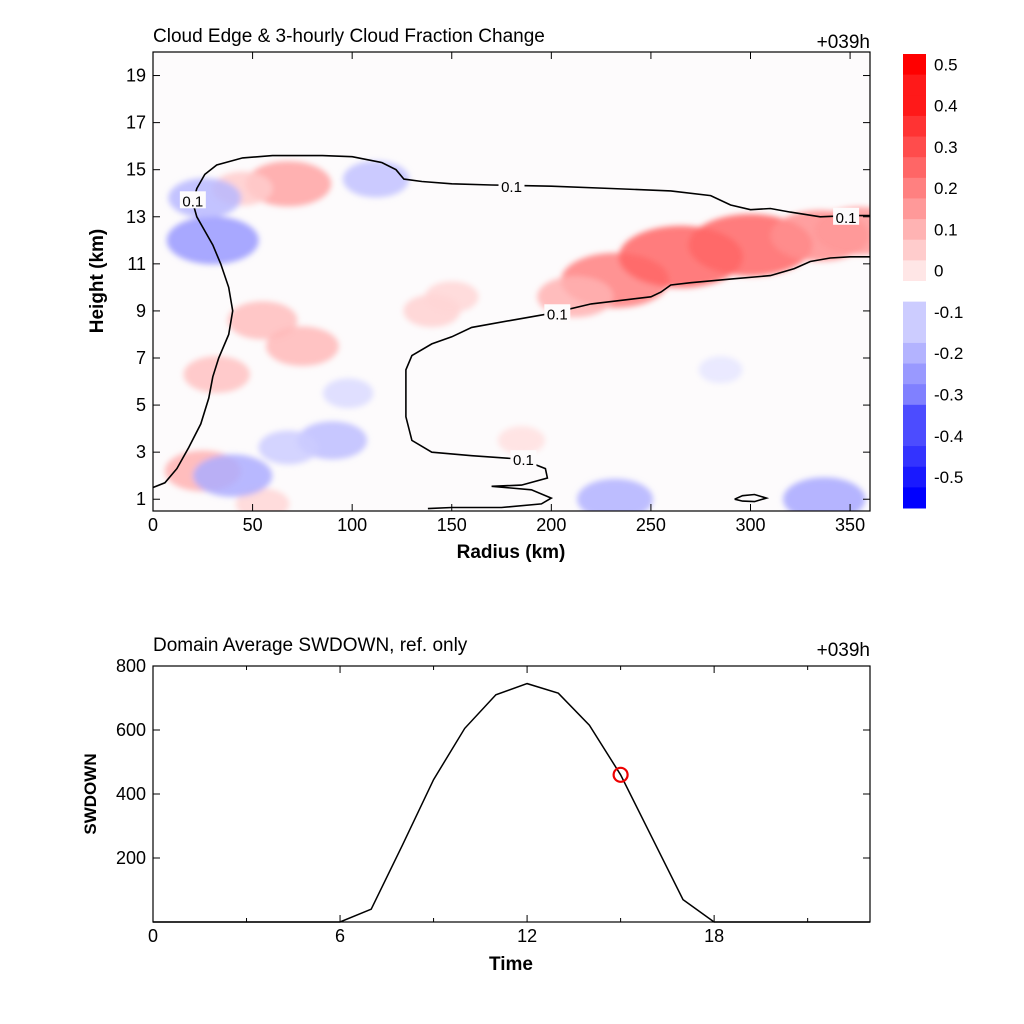 This screenshot has width=1024, height=1024. Describe the element at coordinates (310, 645) in the screenshot. I see `bottom-plot-title: Domain Average SWDOWN, ref. only` at that location.